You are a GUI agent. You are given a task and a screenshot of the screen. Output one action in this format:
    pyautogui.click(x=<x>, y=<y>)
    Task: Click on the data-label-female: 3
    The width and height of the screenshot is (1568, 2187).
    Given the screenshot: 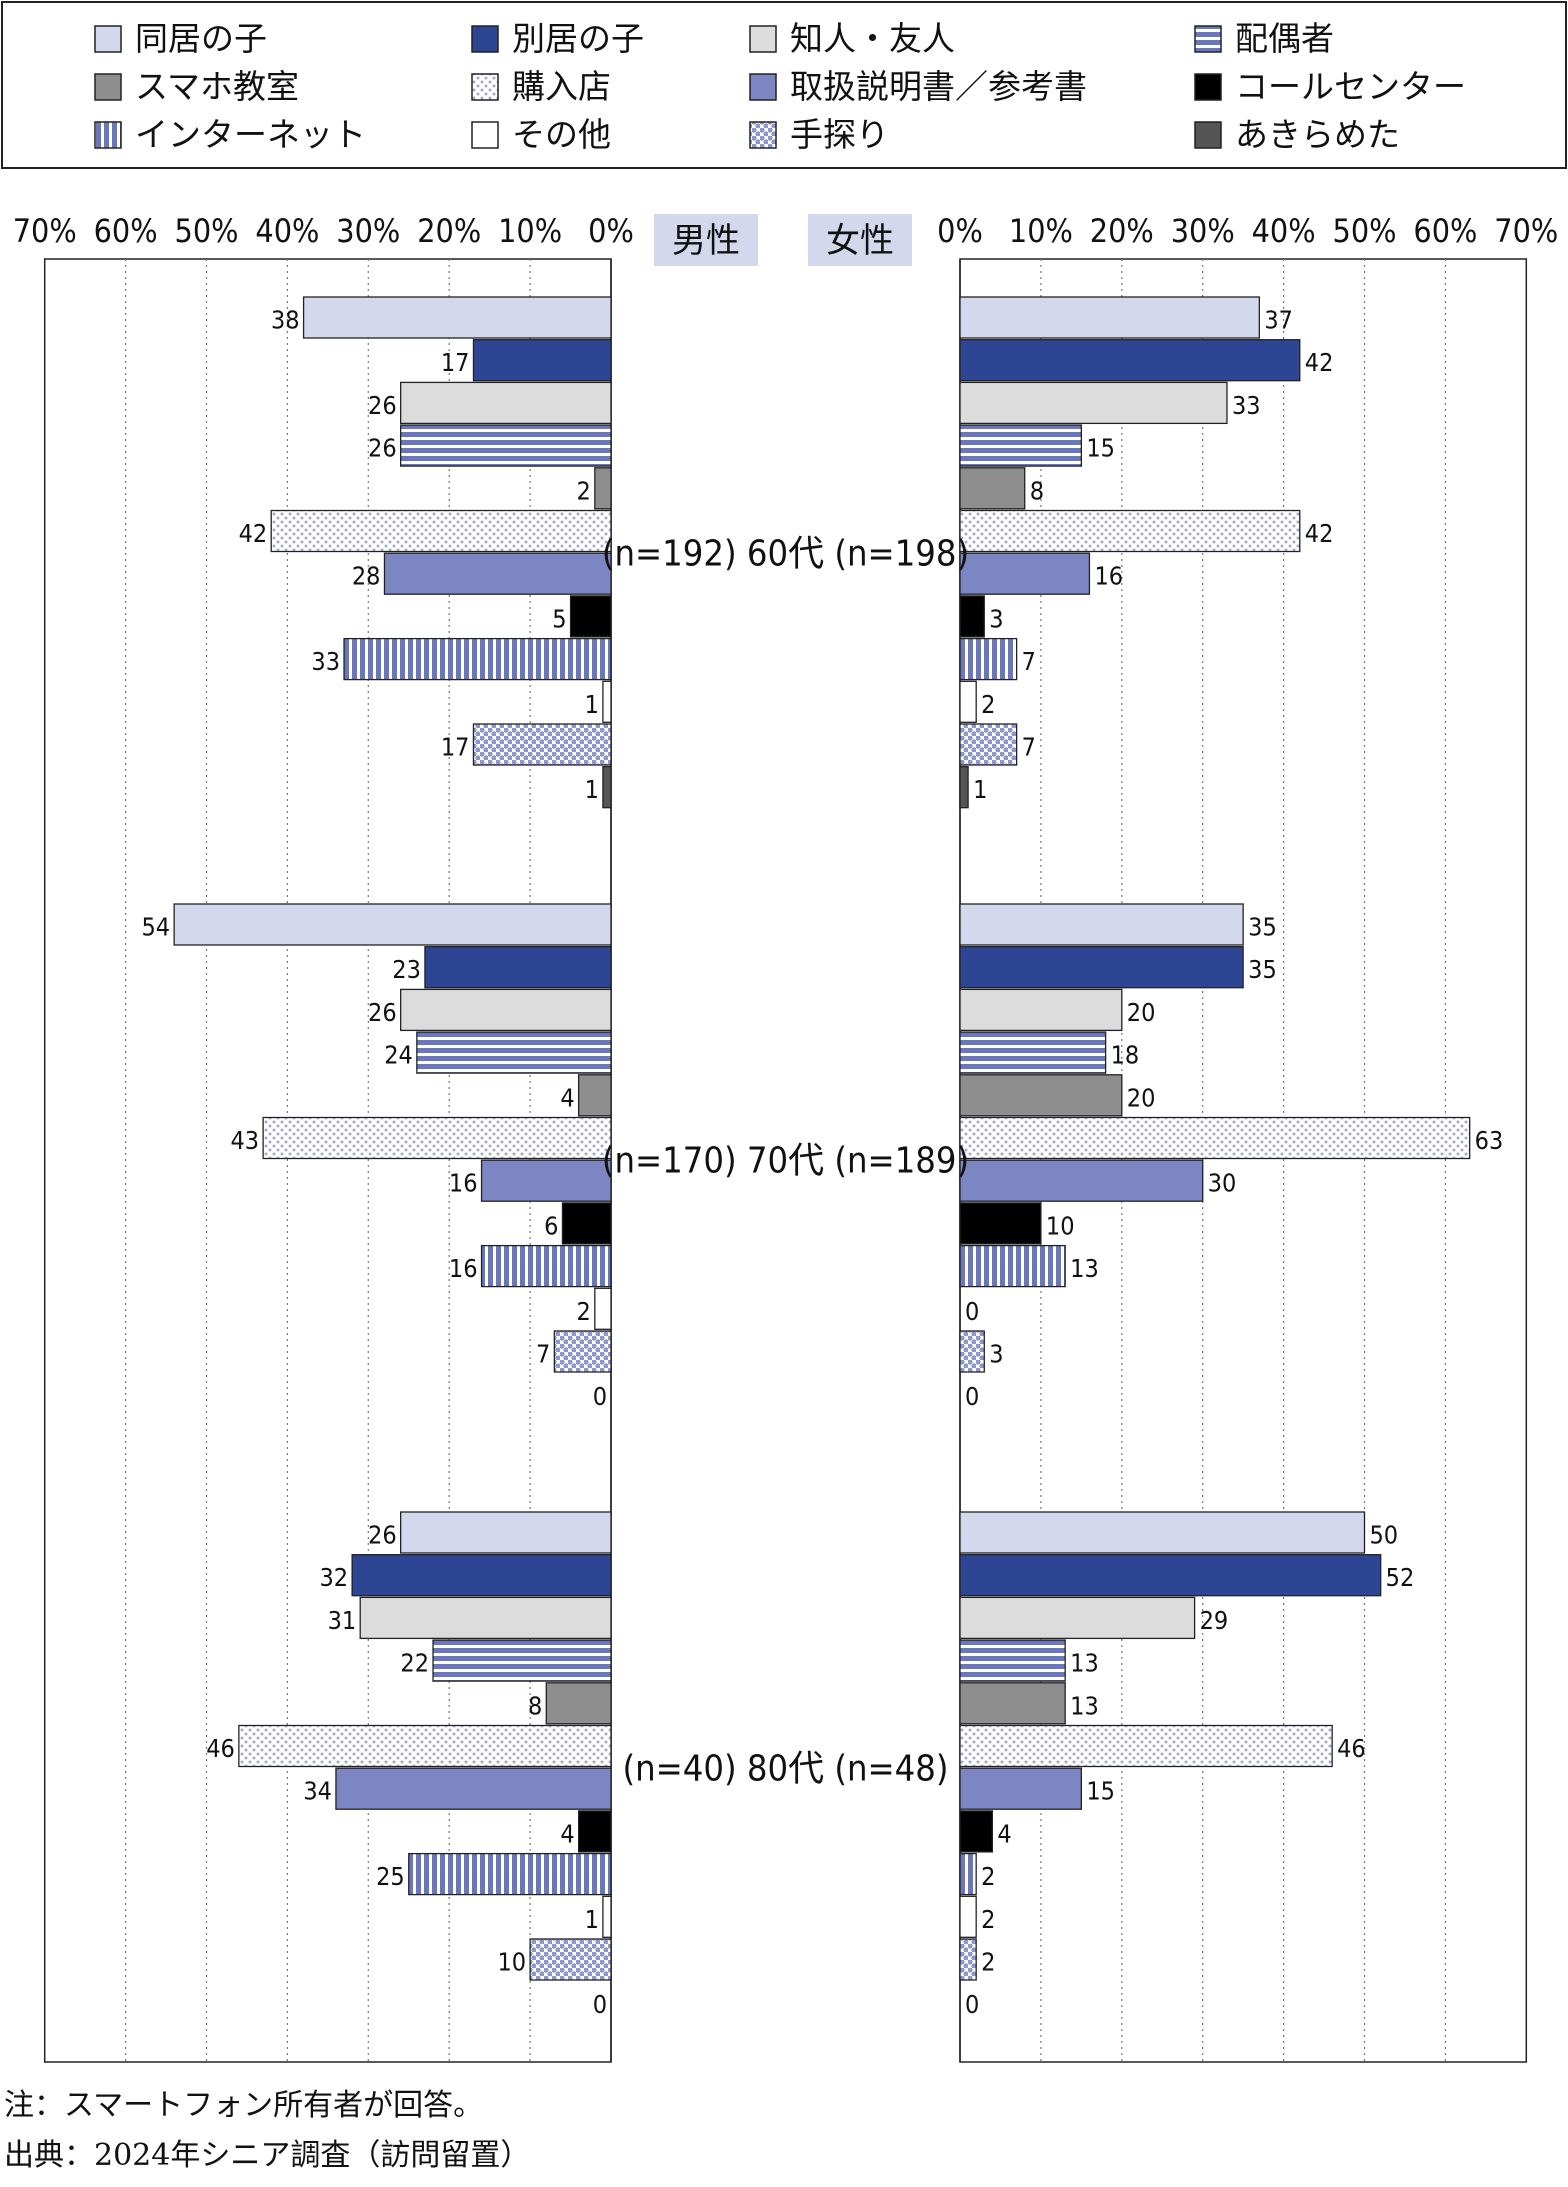 What is the action you would take?
    pyautogui.click(x=996, y=618)
    